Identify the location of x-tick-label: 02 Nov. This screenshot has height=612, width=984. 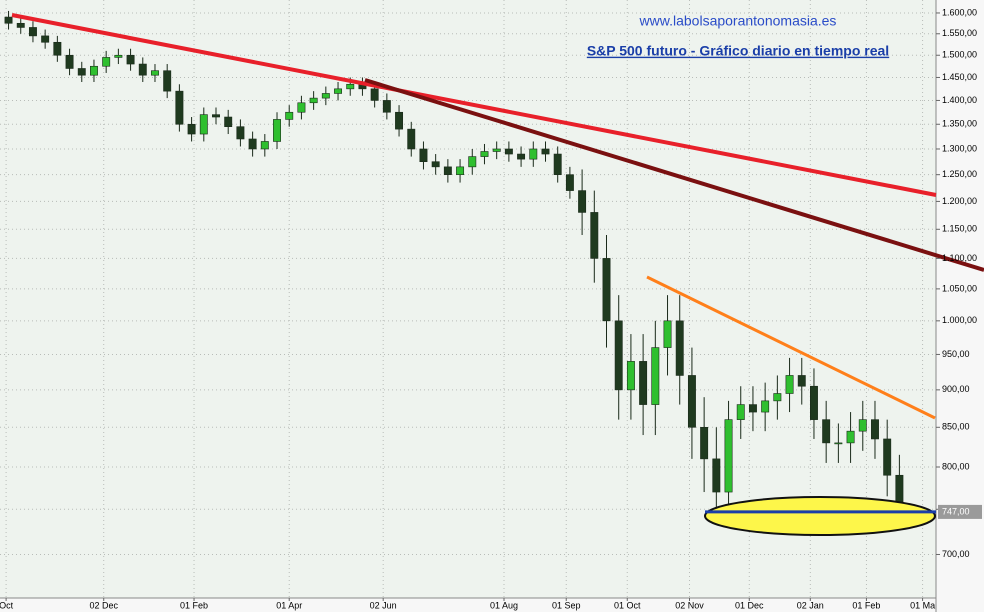
(689, 605).